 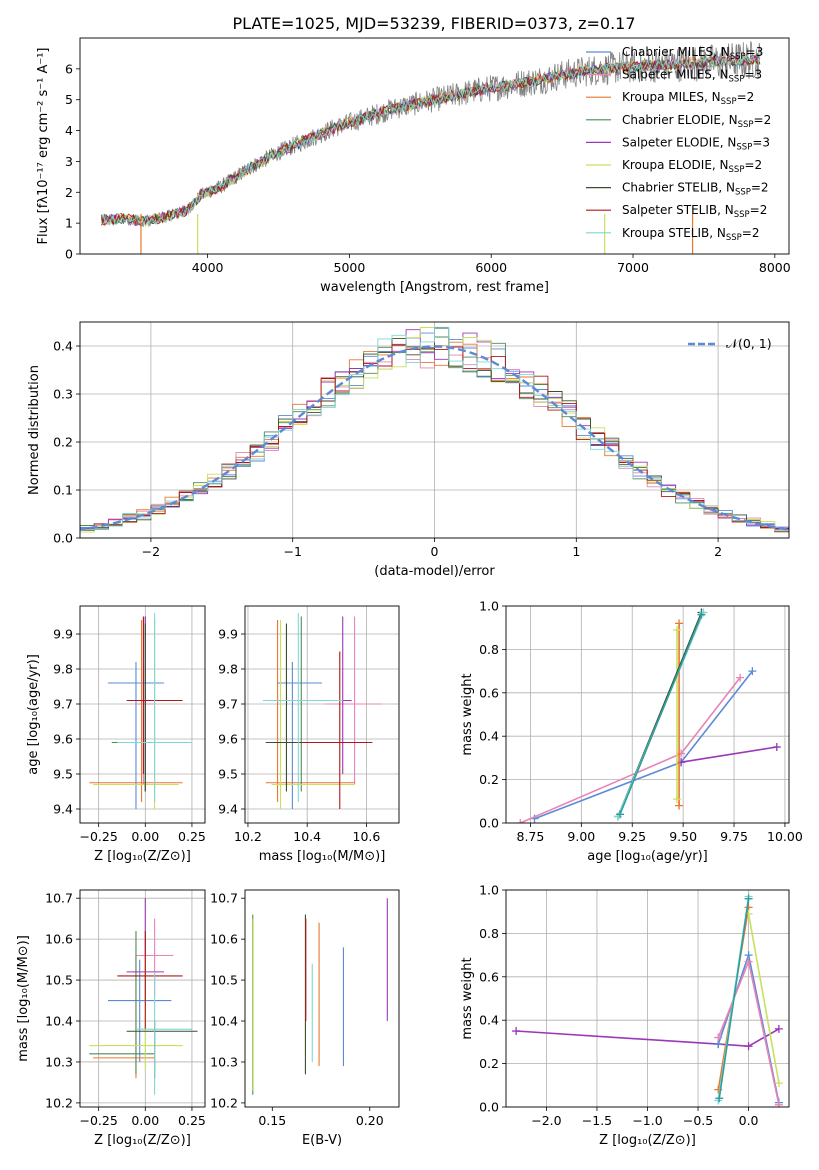 I want to click on x-tick-label: 10.4, so click(x=307, y=836).